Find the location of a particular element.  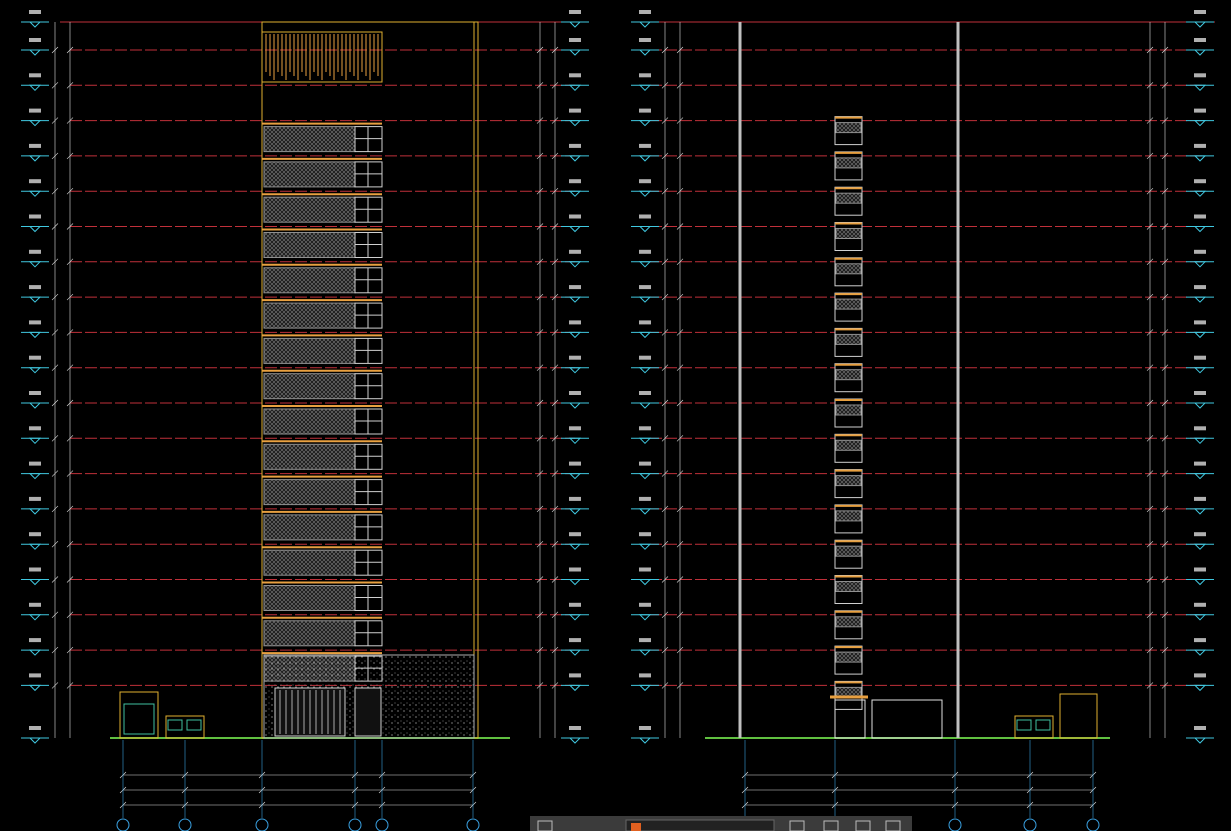

layer-dropdown is located at coordinates (700, 825).